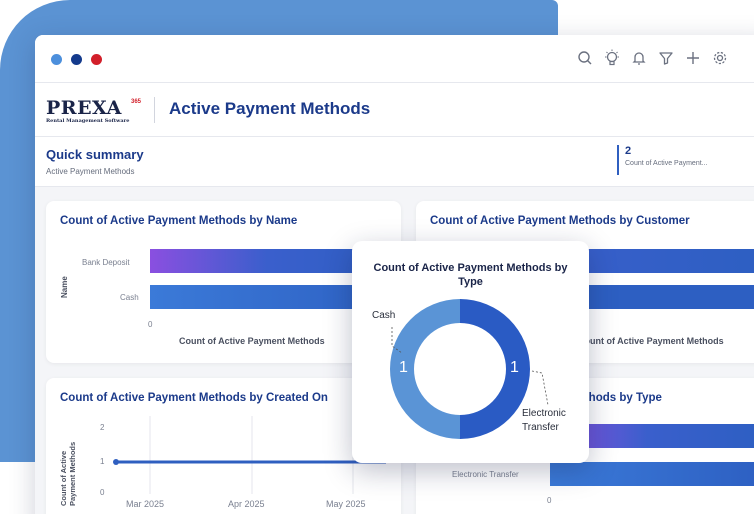 This screenshot has width=754, height=514. What do you see at coordinates (628, 151) in the screenshot?
I see `kpi-value: 2` at bounding box center [628, 151].